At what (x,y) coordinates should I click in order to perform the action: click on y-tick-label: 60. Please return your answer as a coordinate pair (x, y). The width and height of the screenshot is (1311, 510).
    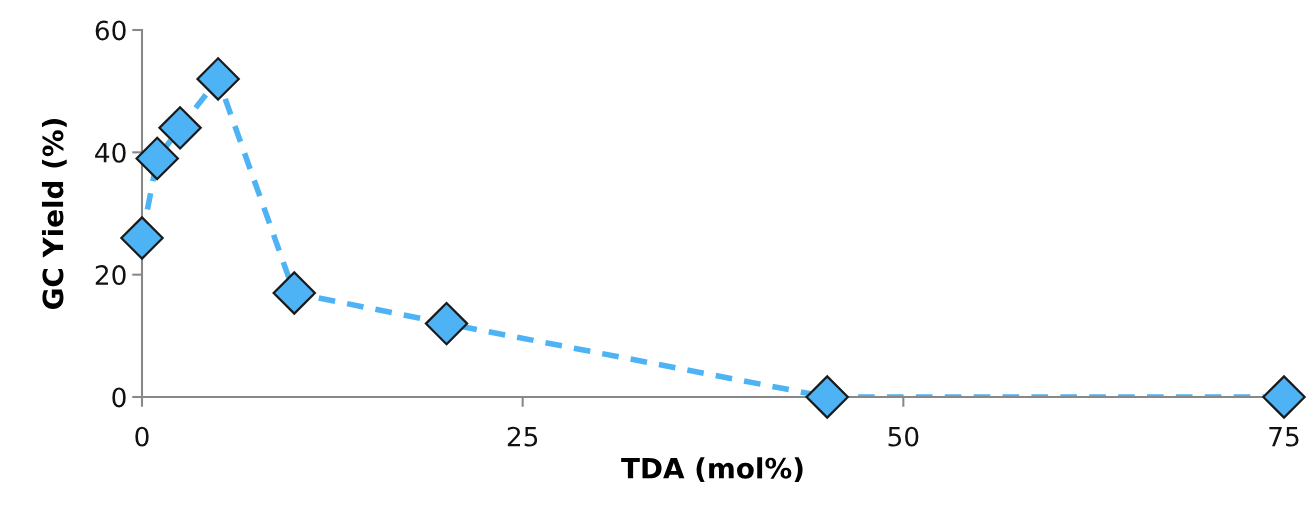
    Looking at the image, I should click on (110, 30).